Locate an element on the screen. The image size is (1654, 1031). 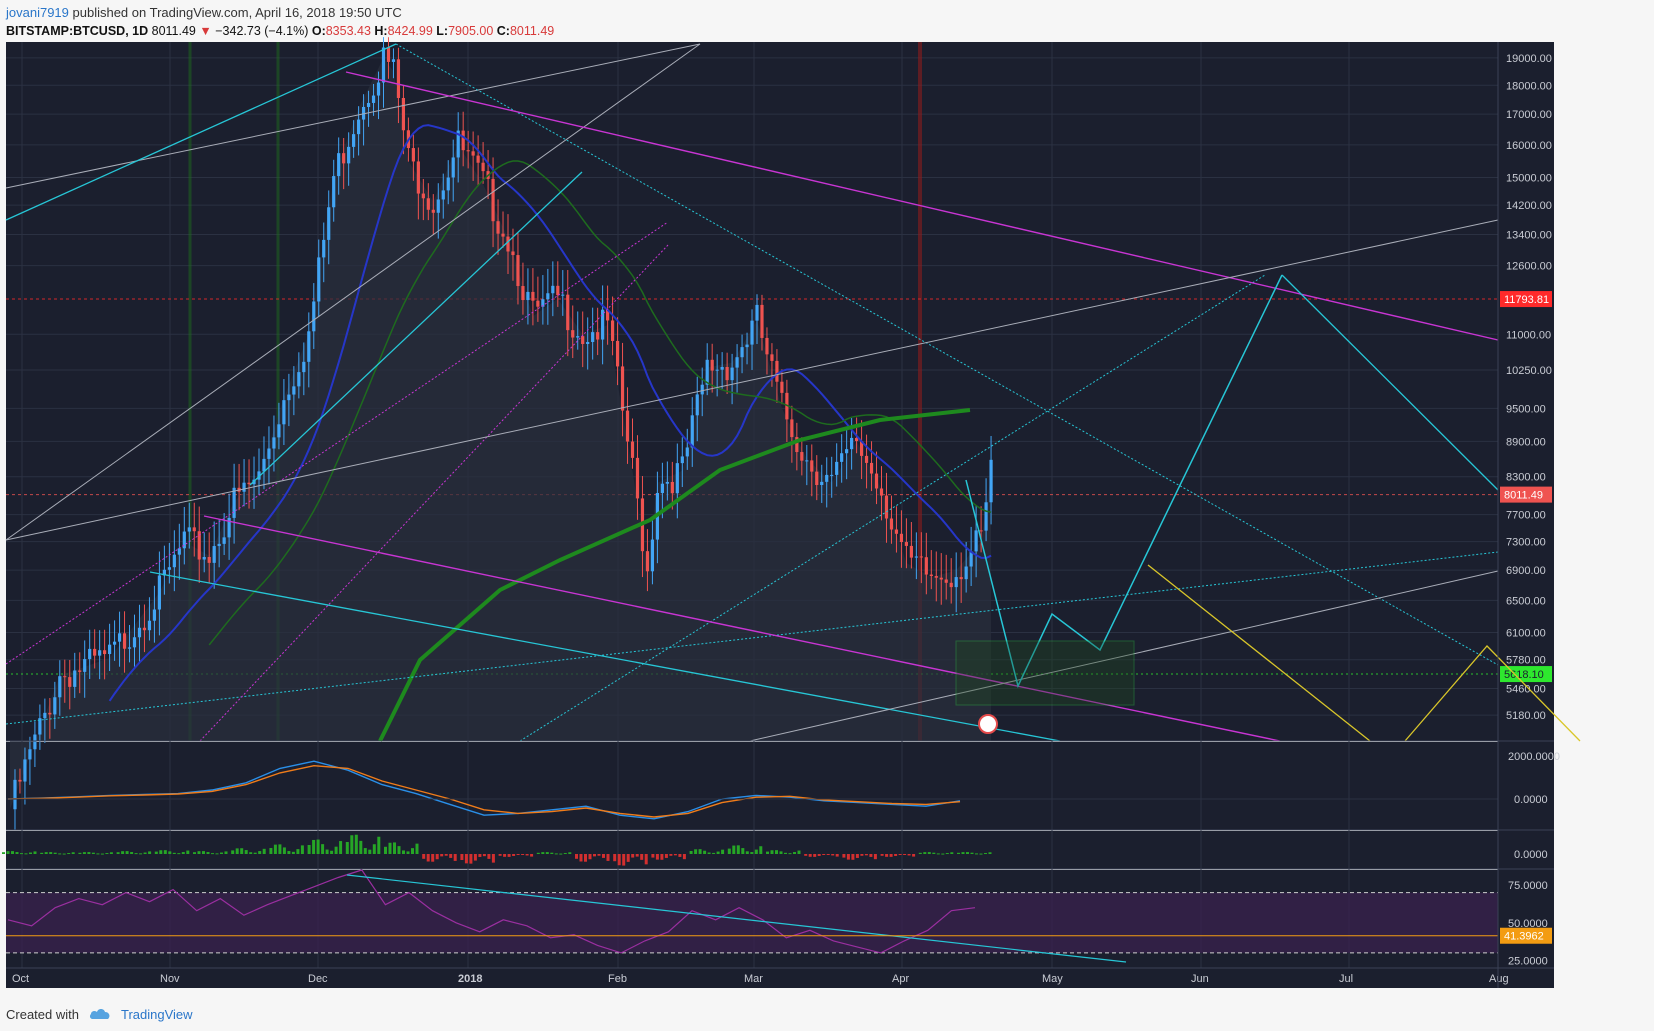
price-level-text: 5618.10 is located at coordinates (1524, 675).